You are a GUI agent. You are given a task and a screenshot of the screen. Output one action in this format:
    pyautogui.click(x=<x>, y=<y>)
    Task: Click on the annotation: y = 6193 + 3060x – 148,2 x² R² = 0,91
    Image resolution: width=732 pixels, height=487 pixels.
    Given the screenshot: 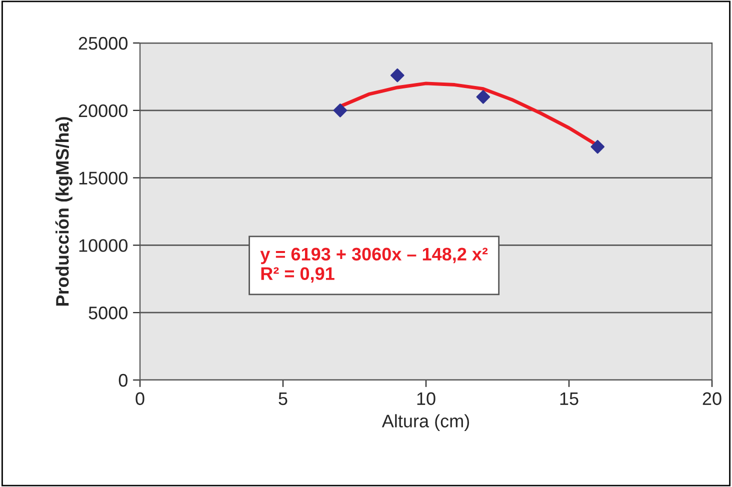 What is the action you would take?
    pyautogui.click(x=374, y=265)
    